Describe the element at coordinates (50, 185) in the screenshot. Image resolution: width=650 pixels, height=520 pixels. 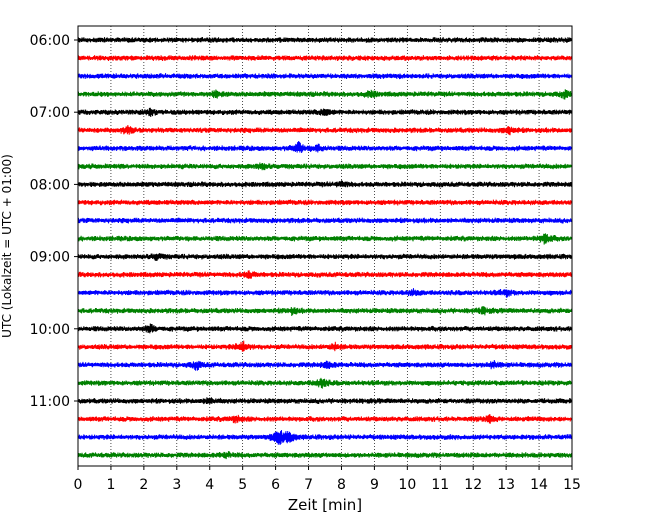
I see `y-tick-label: 08:00` at that location.